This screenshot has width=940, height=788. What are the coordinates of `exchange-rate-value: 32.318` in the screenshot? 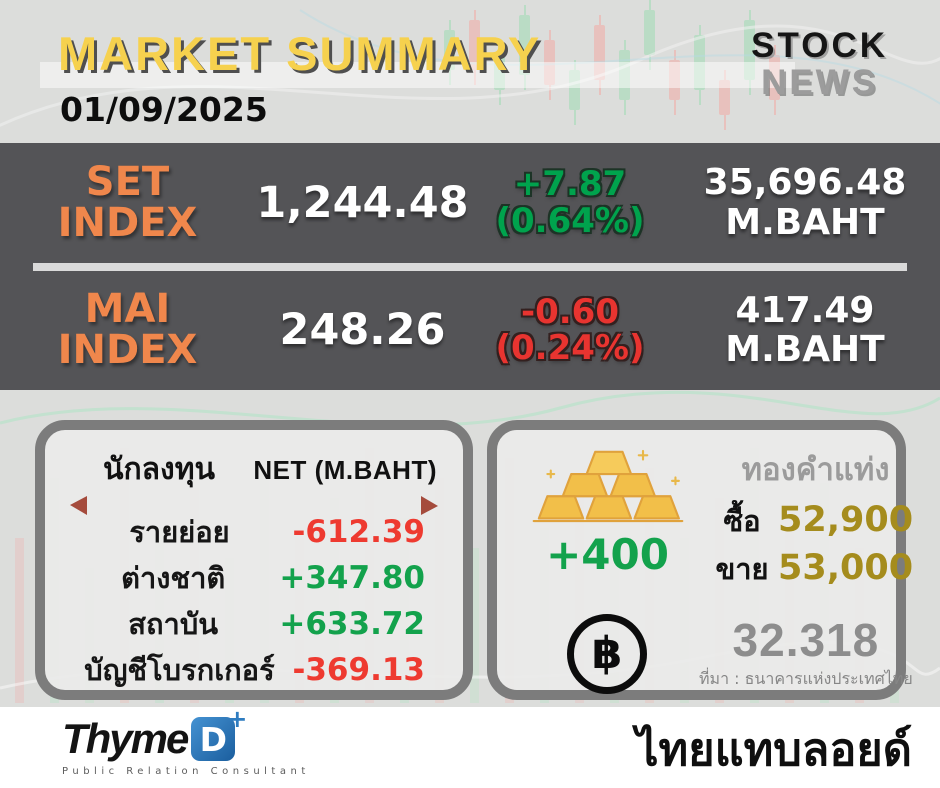 It's located at (806, 639).